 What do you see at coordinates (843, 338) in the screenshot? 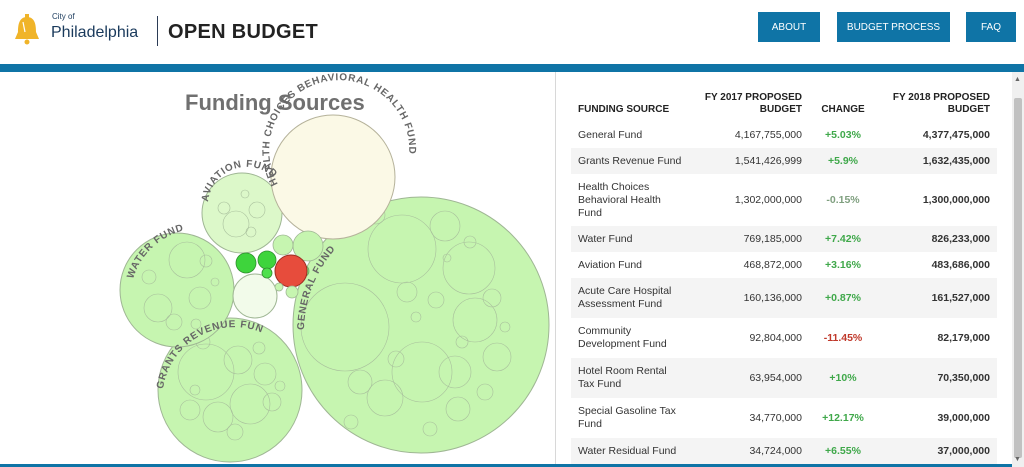
I see `cell-change: -11.45%` at bounding box center [843, 338].